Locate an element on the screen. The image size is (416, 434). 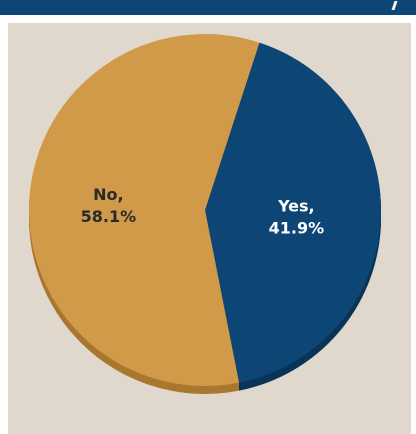
pie-label-layer: Yes, 41.9% No, 58.1% is located at coordinates (203, 211).